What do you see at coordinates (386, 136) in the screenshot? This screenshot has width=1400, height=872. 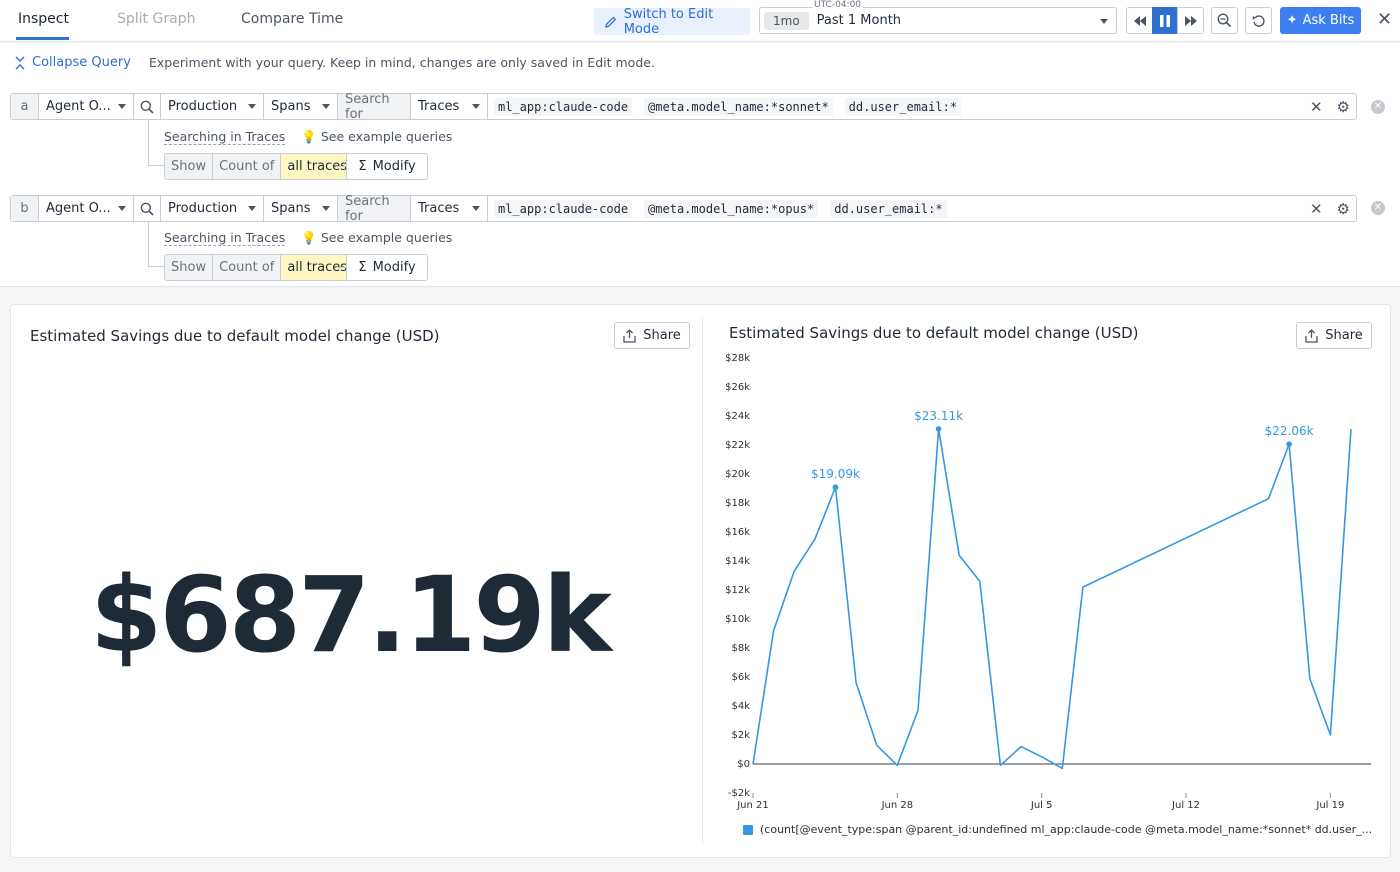 I see `example-queries-label: See example queries` at bounding box center [386, 136].